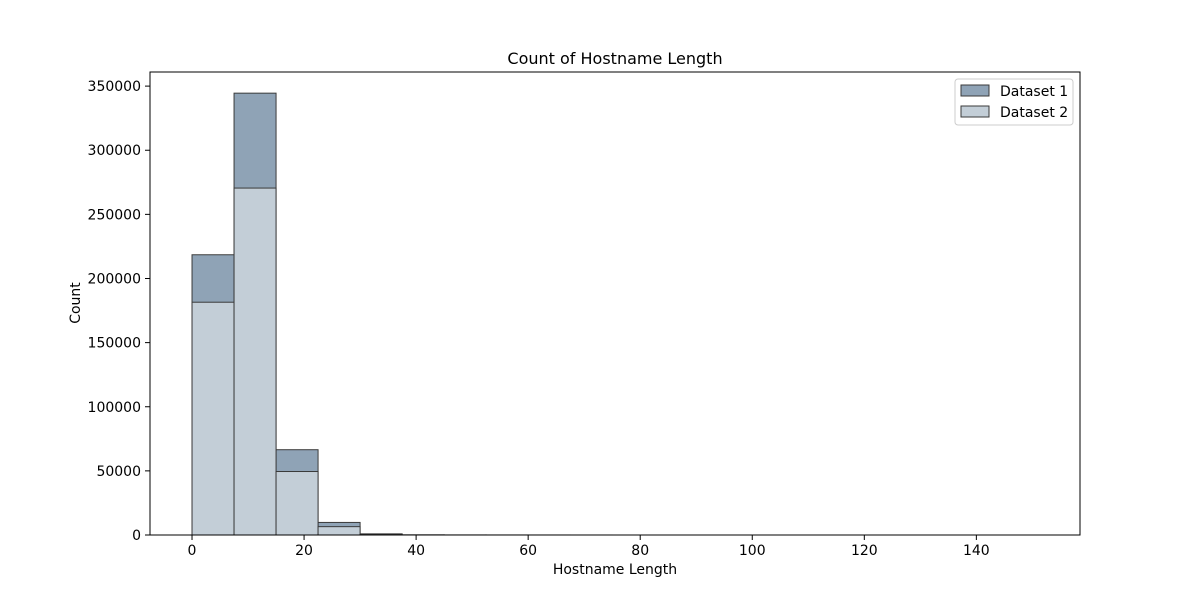 Image resolution: width=1200 pixels, height=604 pixels. Describe the element at coordinates (976, 551) in the screenshot. I see `x-tick-label-7: 140` at that location.